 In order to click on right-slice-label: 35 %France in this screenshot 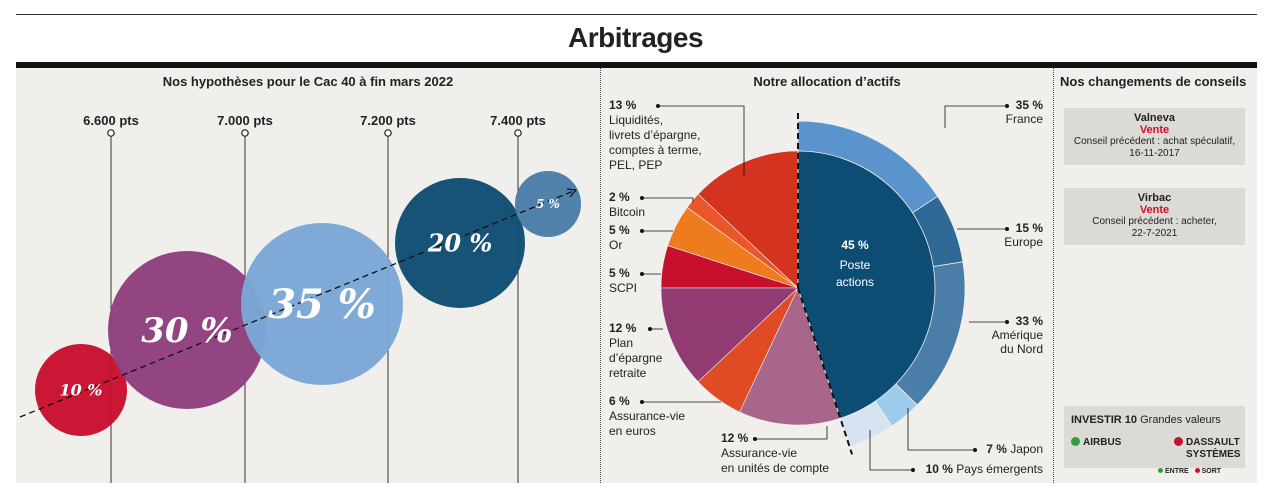, I will do `click(994, 113)`.